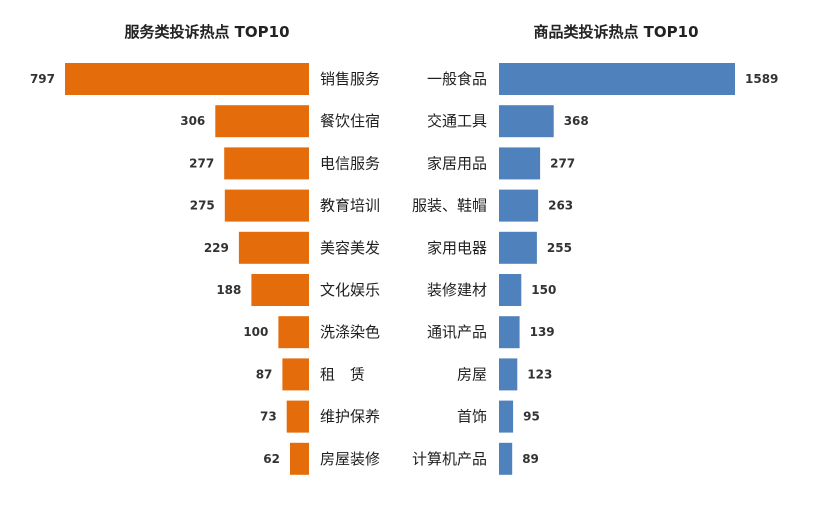 The width and height of the screenshot is (835, 527). I want to click on service-value-label: 100, so click(255, 332).